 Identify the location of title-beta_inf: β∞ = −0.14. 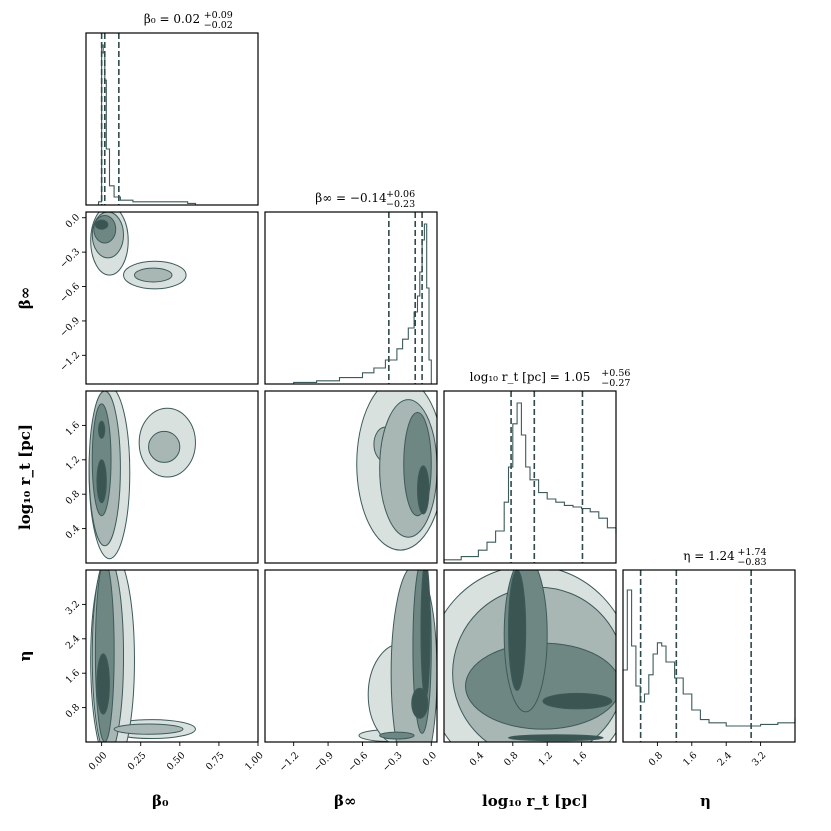
(351, 198).